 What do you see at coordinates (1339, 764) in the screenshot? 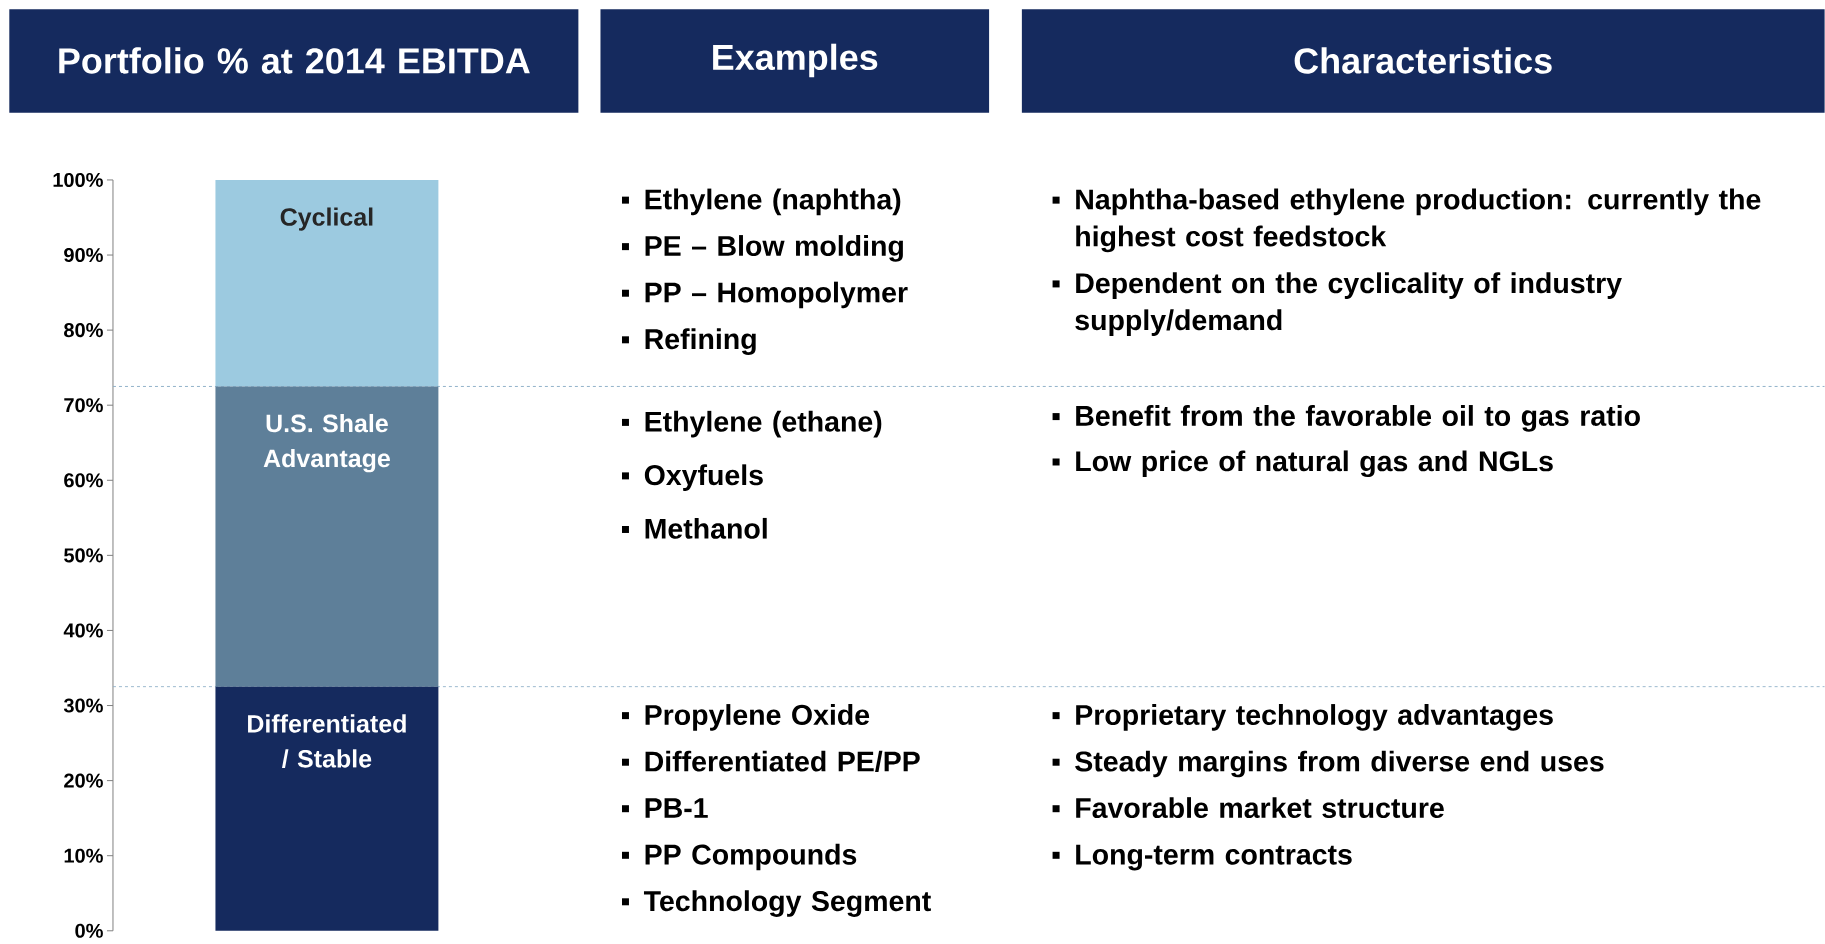
I see `text: Steady margins from diverse end uses` at bounding box center [1339, 764].